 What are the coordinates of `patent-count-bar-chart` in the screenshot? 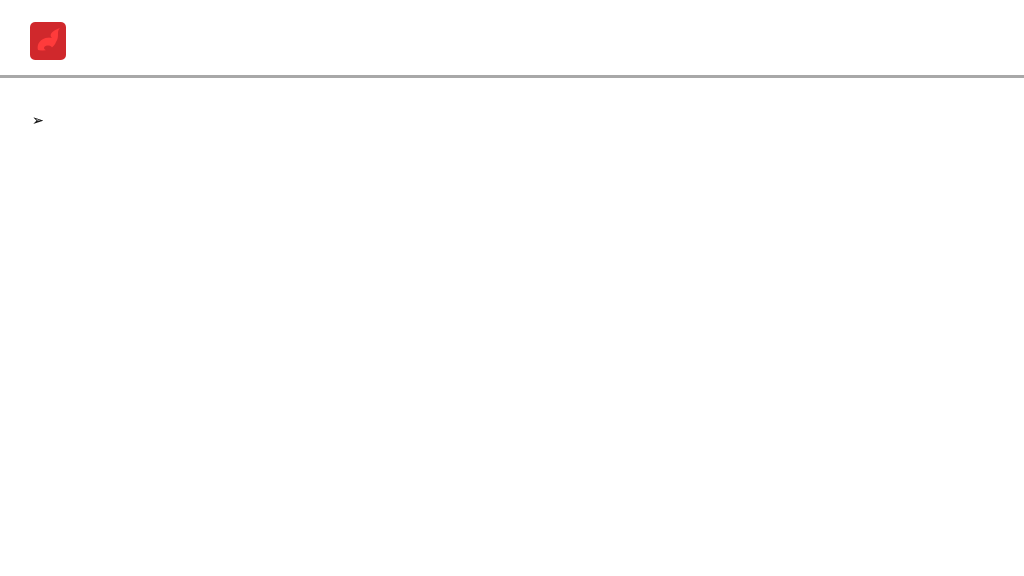 It's located at (640, 198).